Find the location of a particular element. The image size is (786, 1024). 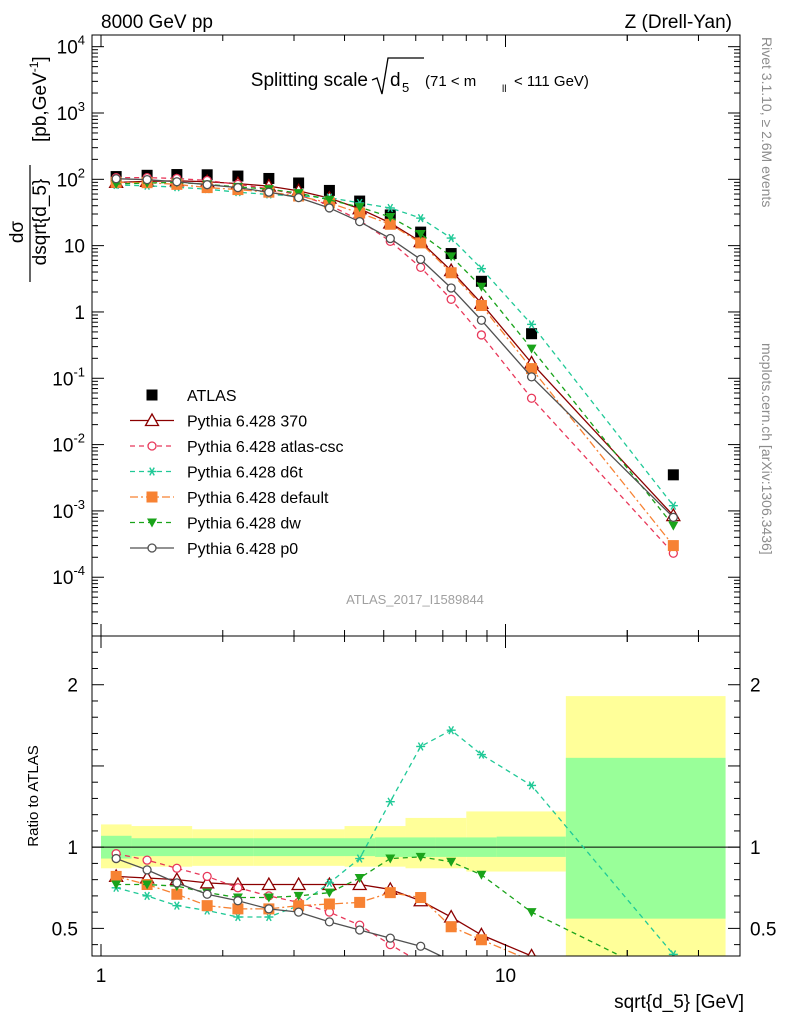

legend-marker-atlas is located at coordinates (152, 395).